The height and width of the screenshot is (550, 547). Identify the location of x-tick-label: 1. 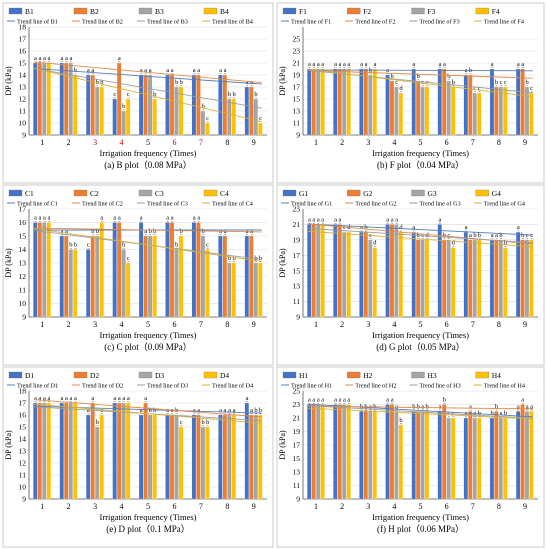
(316, 324).